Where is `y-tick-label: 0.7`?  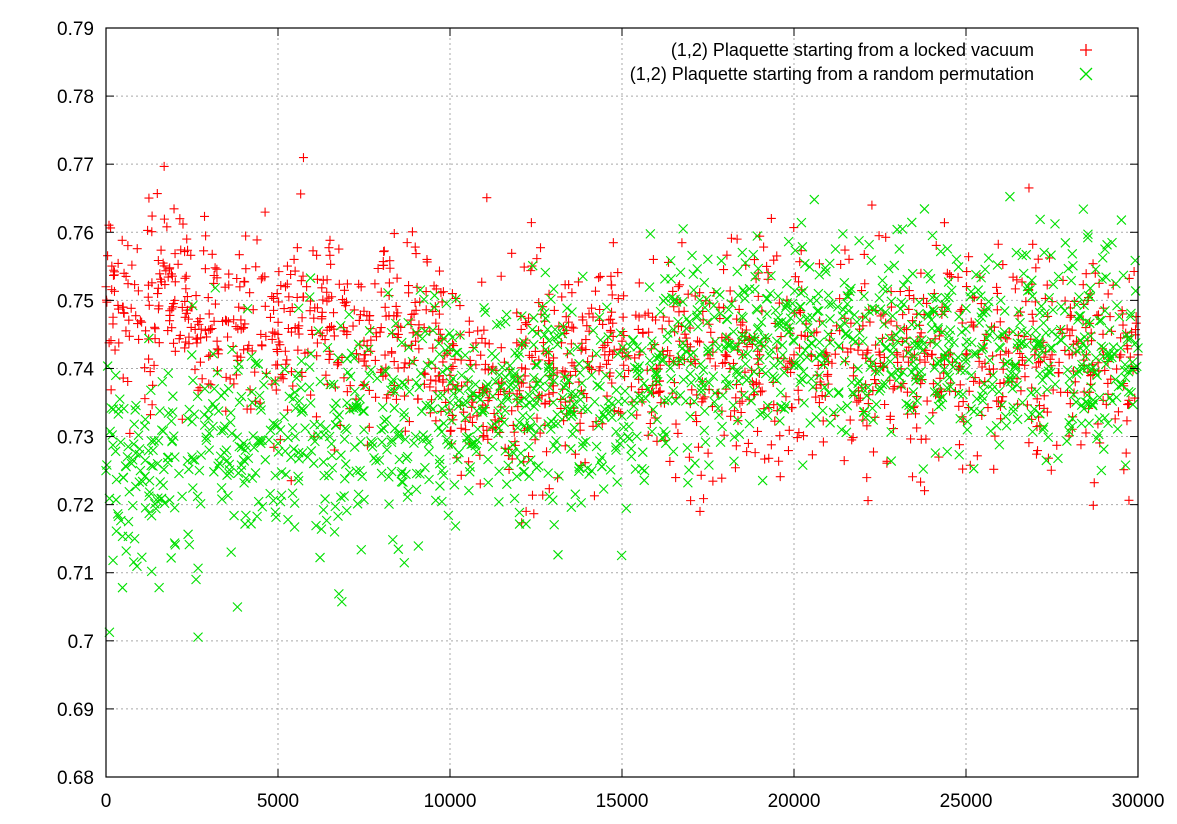 y-tick-label: 0.7 is located at coordinates (81, 642).